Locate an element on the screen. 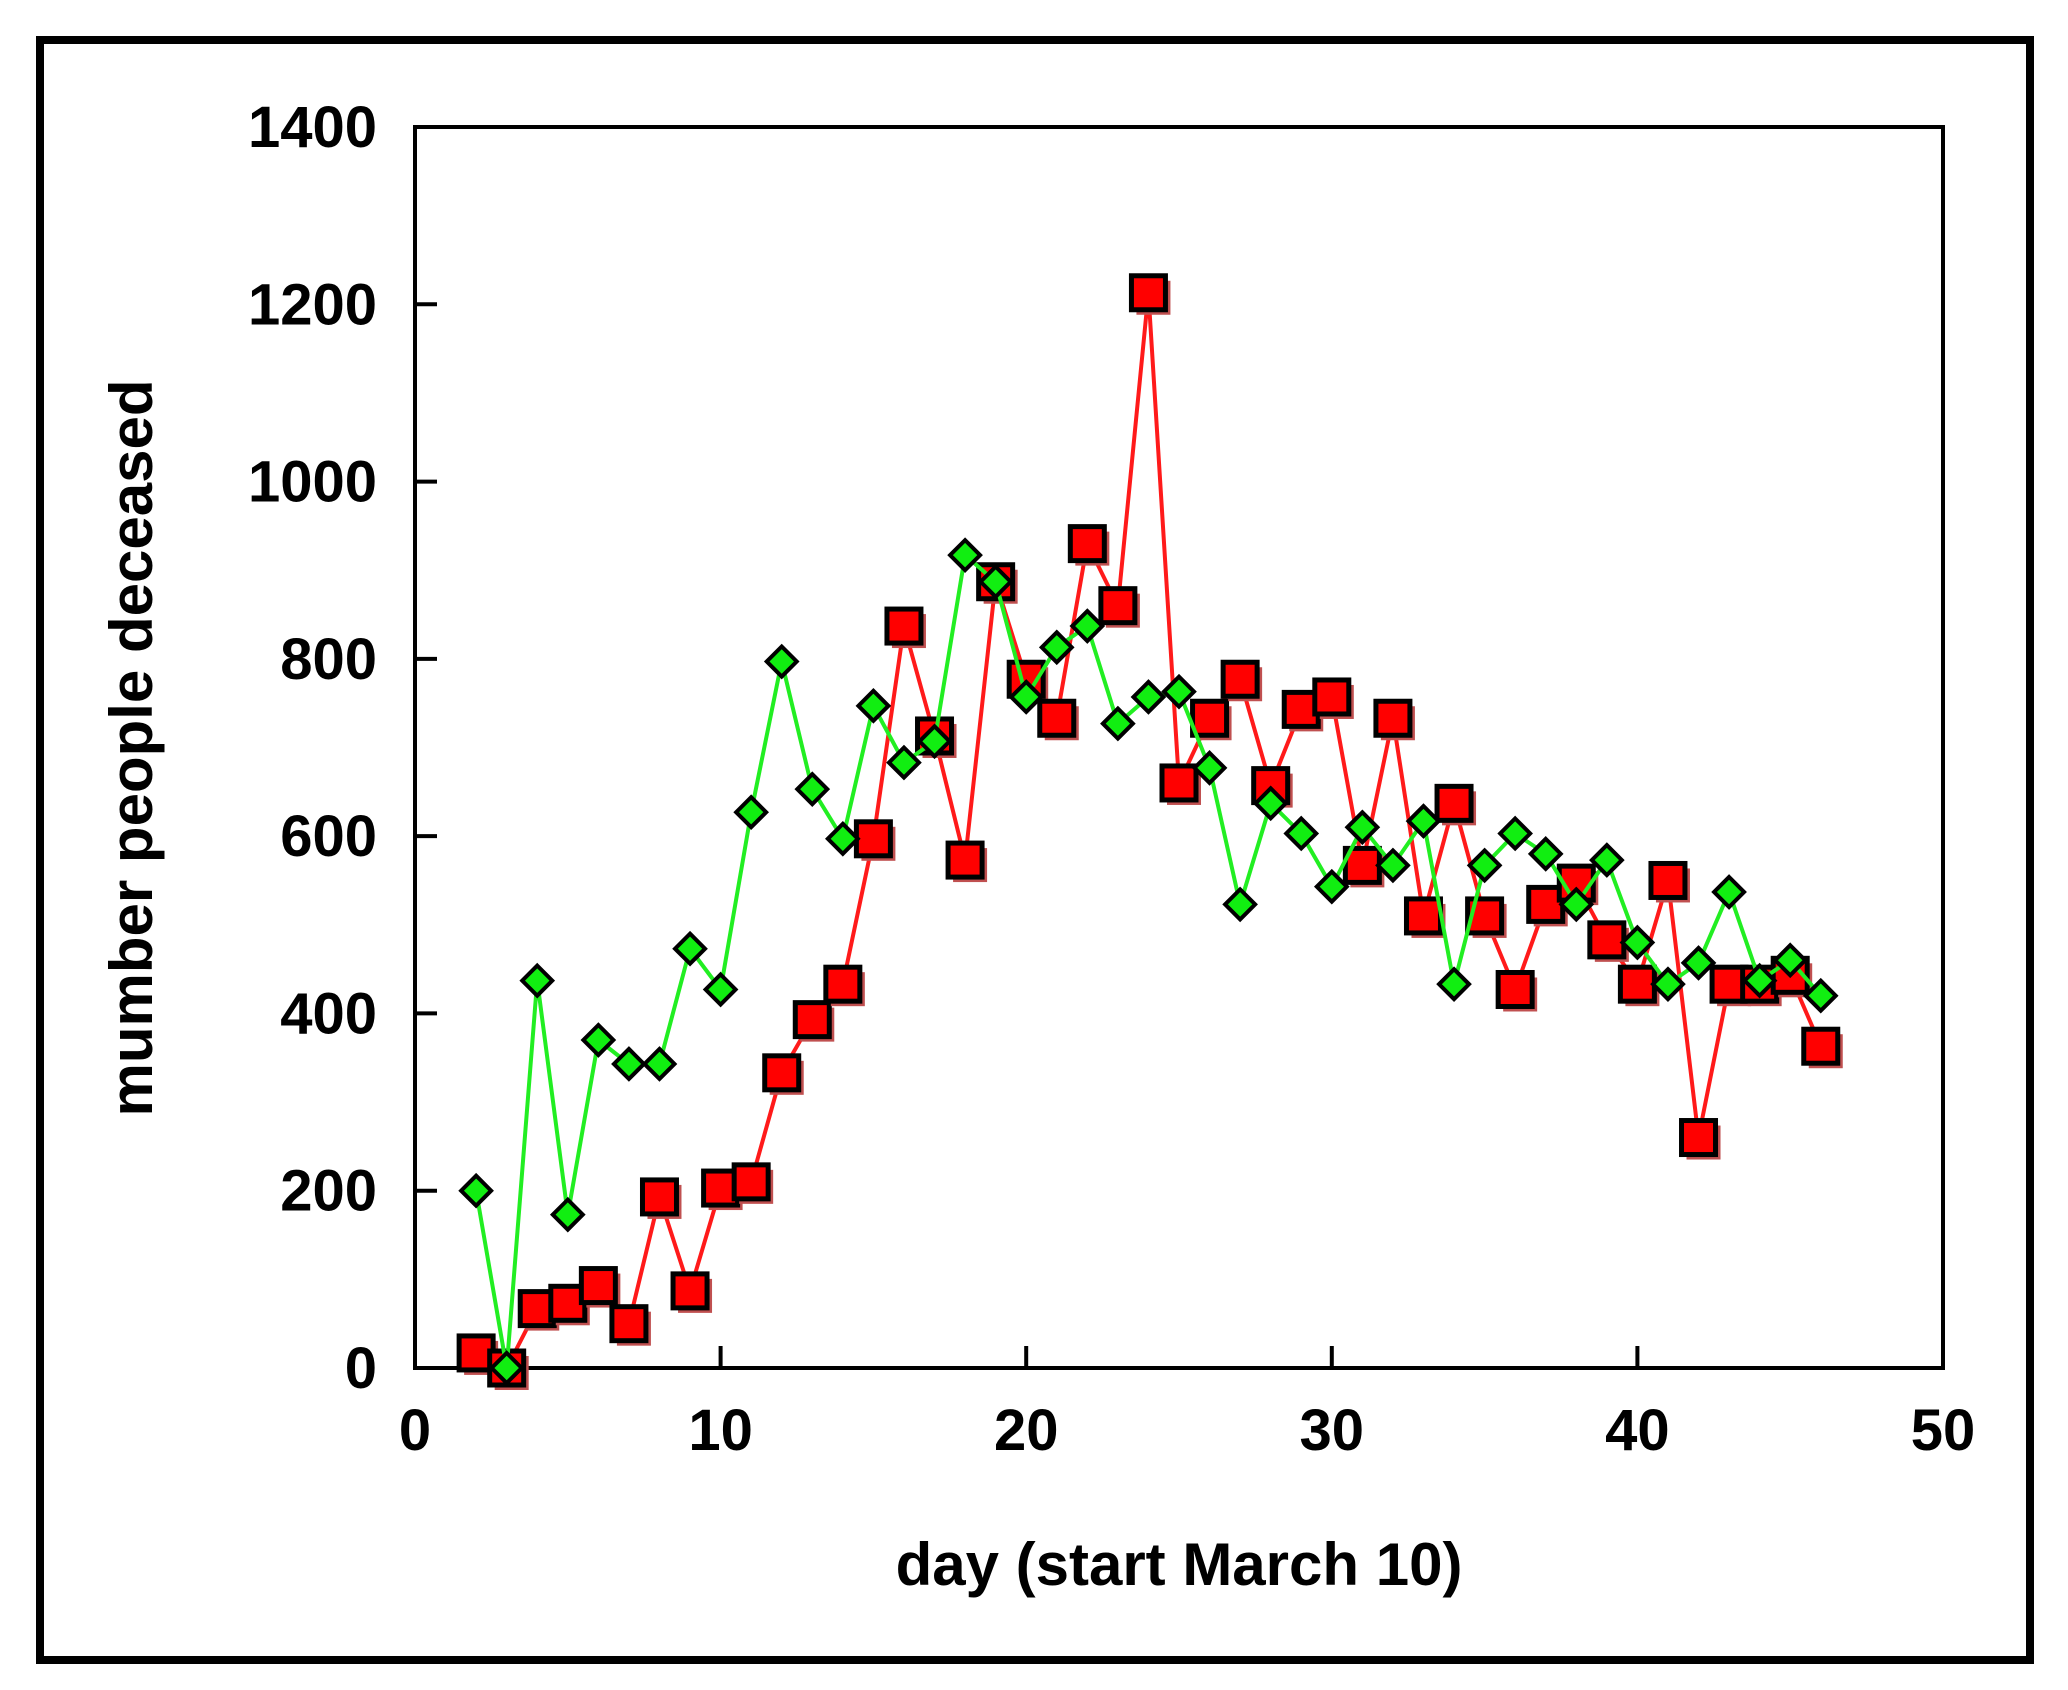 The height and width of the screenshot is (1690, 2068). y-tick-label-0: 0 is located at coordinates (361, 1368).